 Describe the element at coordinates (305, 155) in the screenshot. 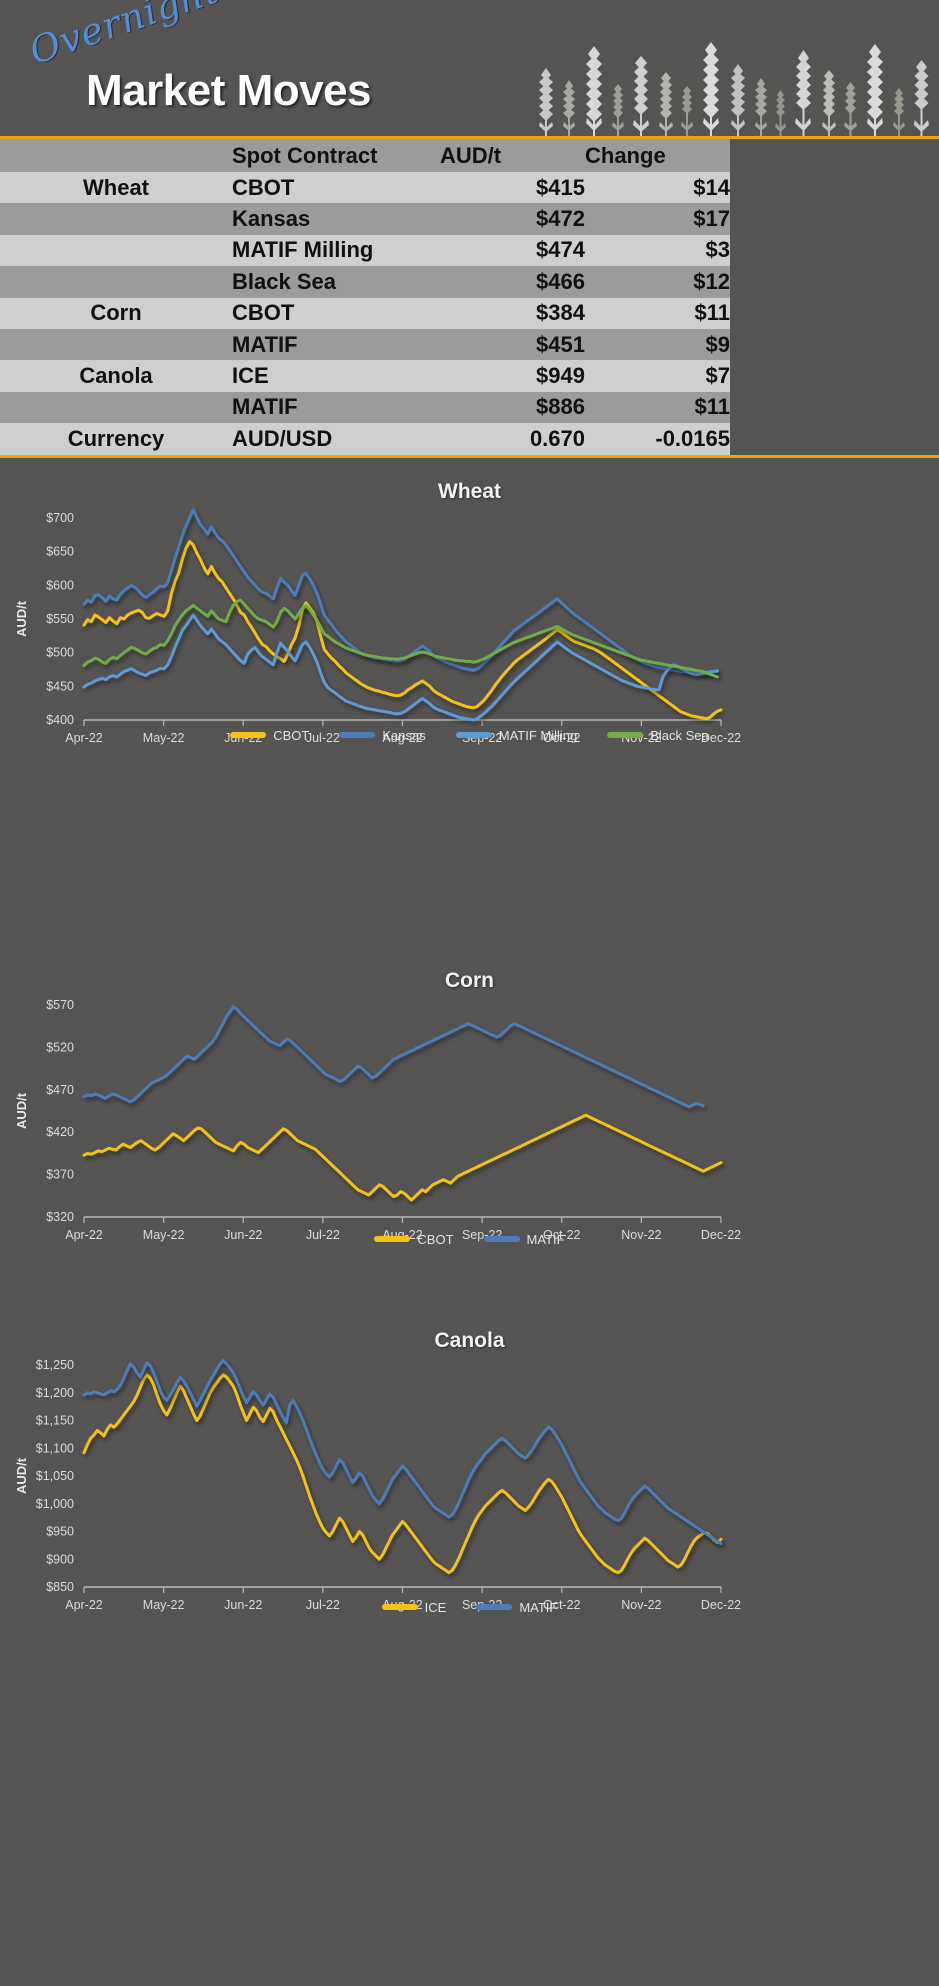

I see `col-header-spot-contract: Spot Contract` at that location.